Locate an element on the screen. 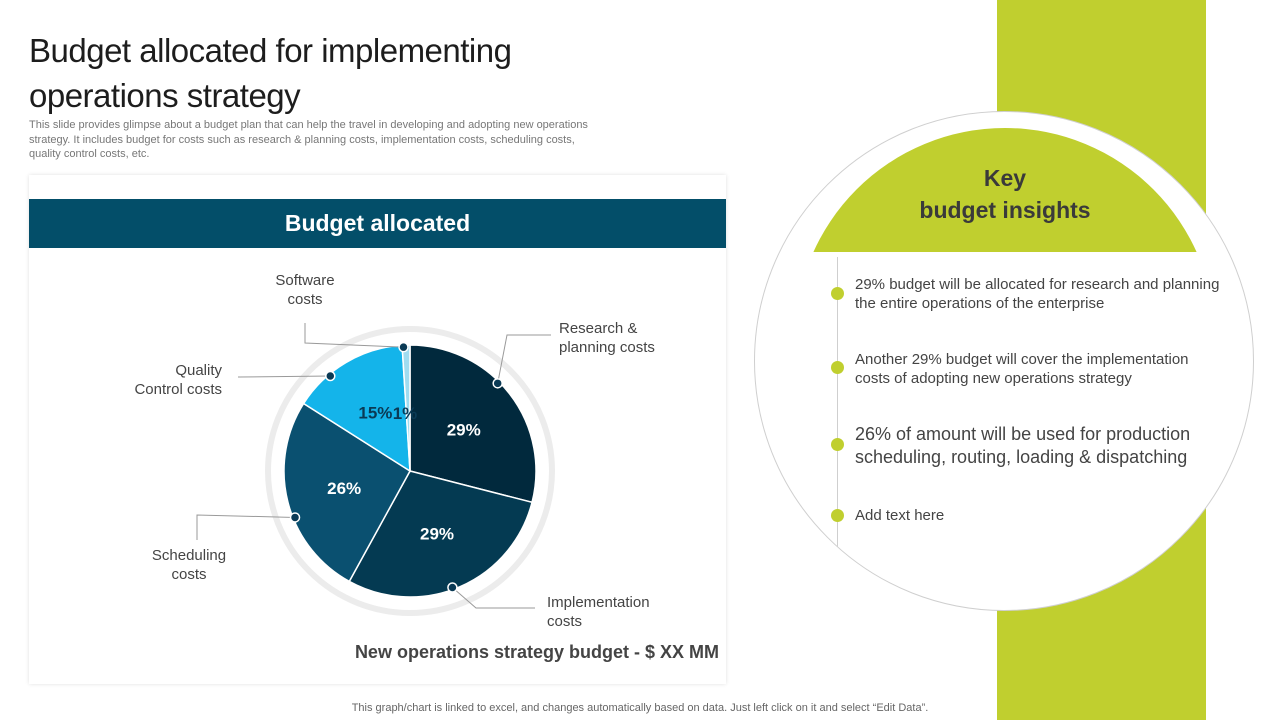 This screenshot has height=720, width=1280. category-label: Scheduling is located at coordinates (189, 555).